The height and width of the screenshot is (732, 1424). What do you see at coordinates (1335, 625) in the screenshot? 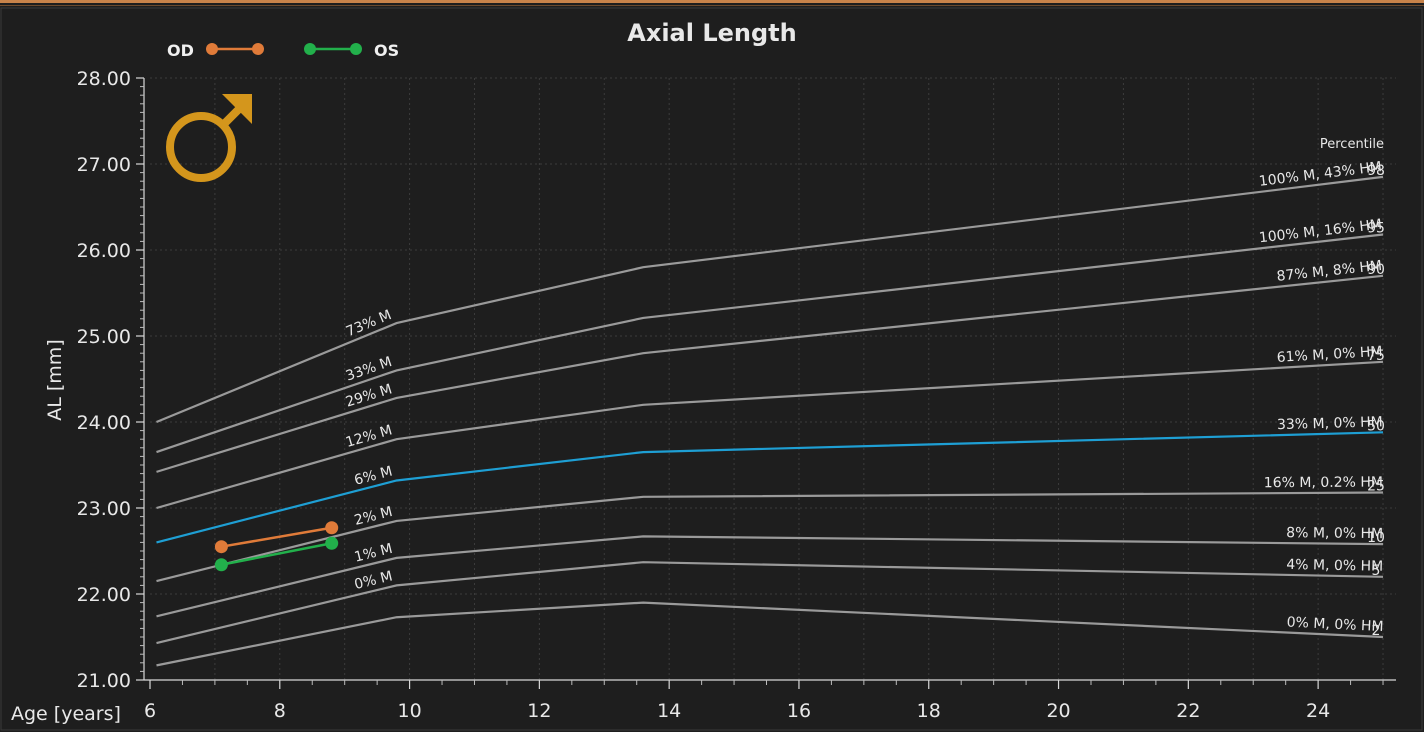
I see `curve-end-label: 0% M, 0% HM` at bounding box center [1335, 625].